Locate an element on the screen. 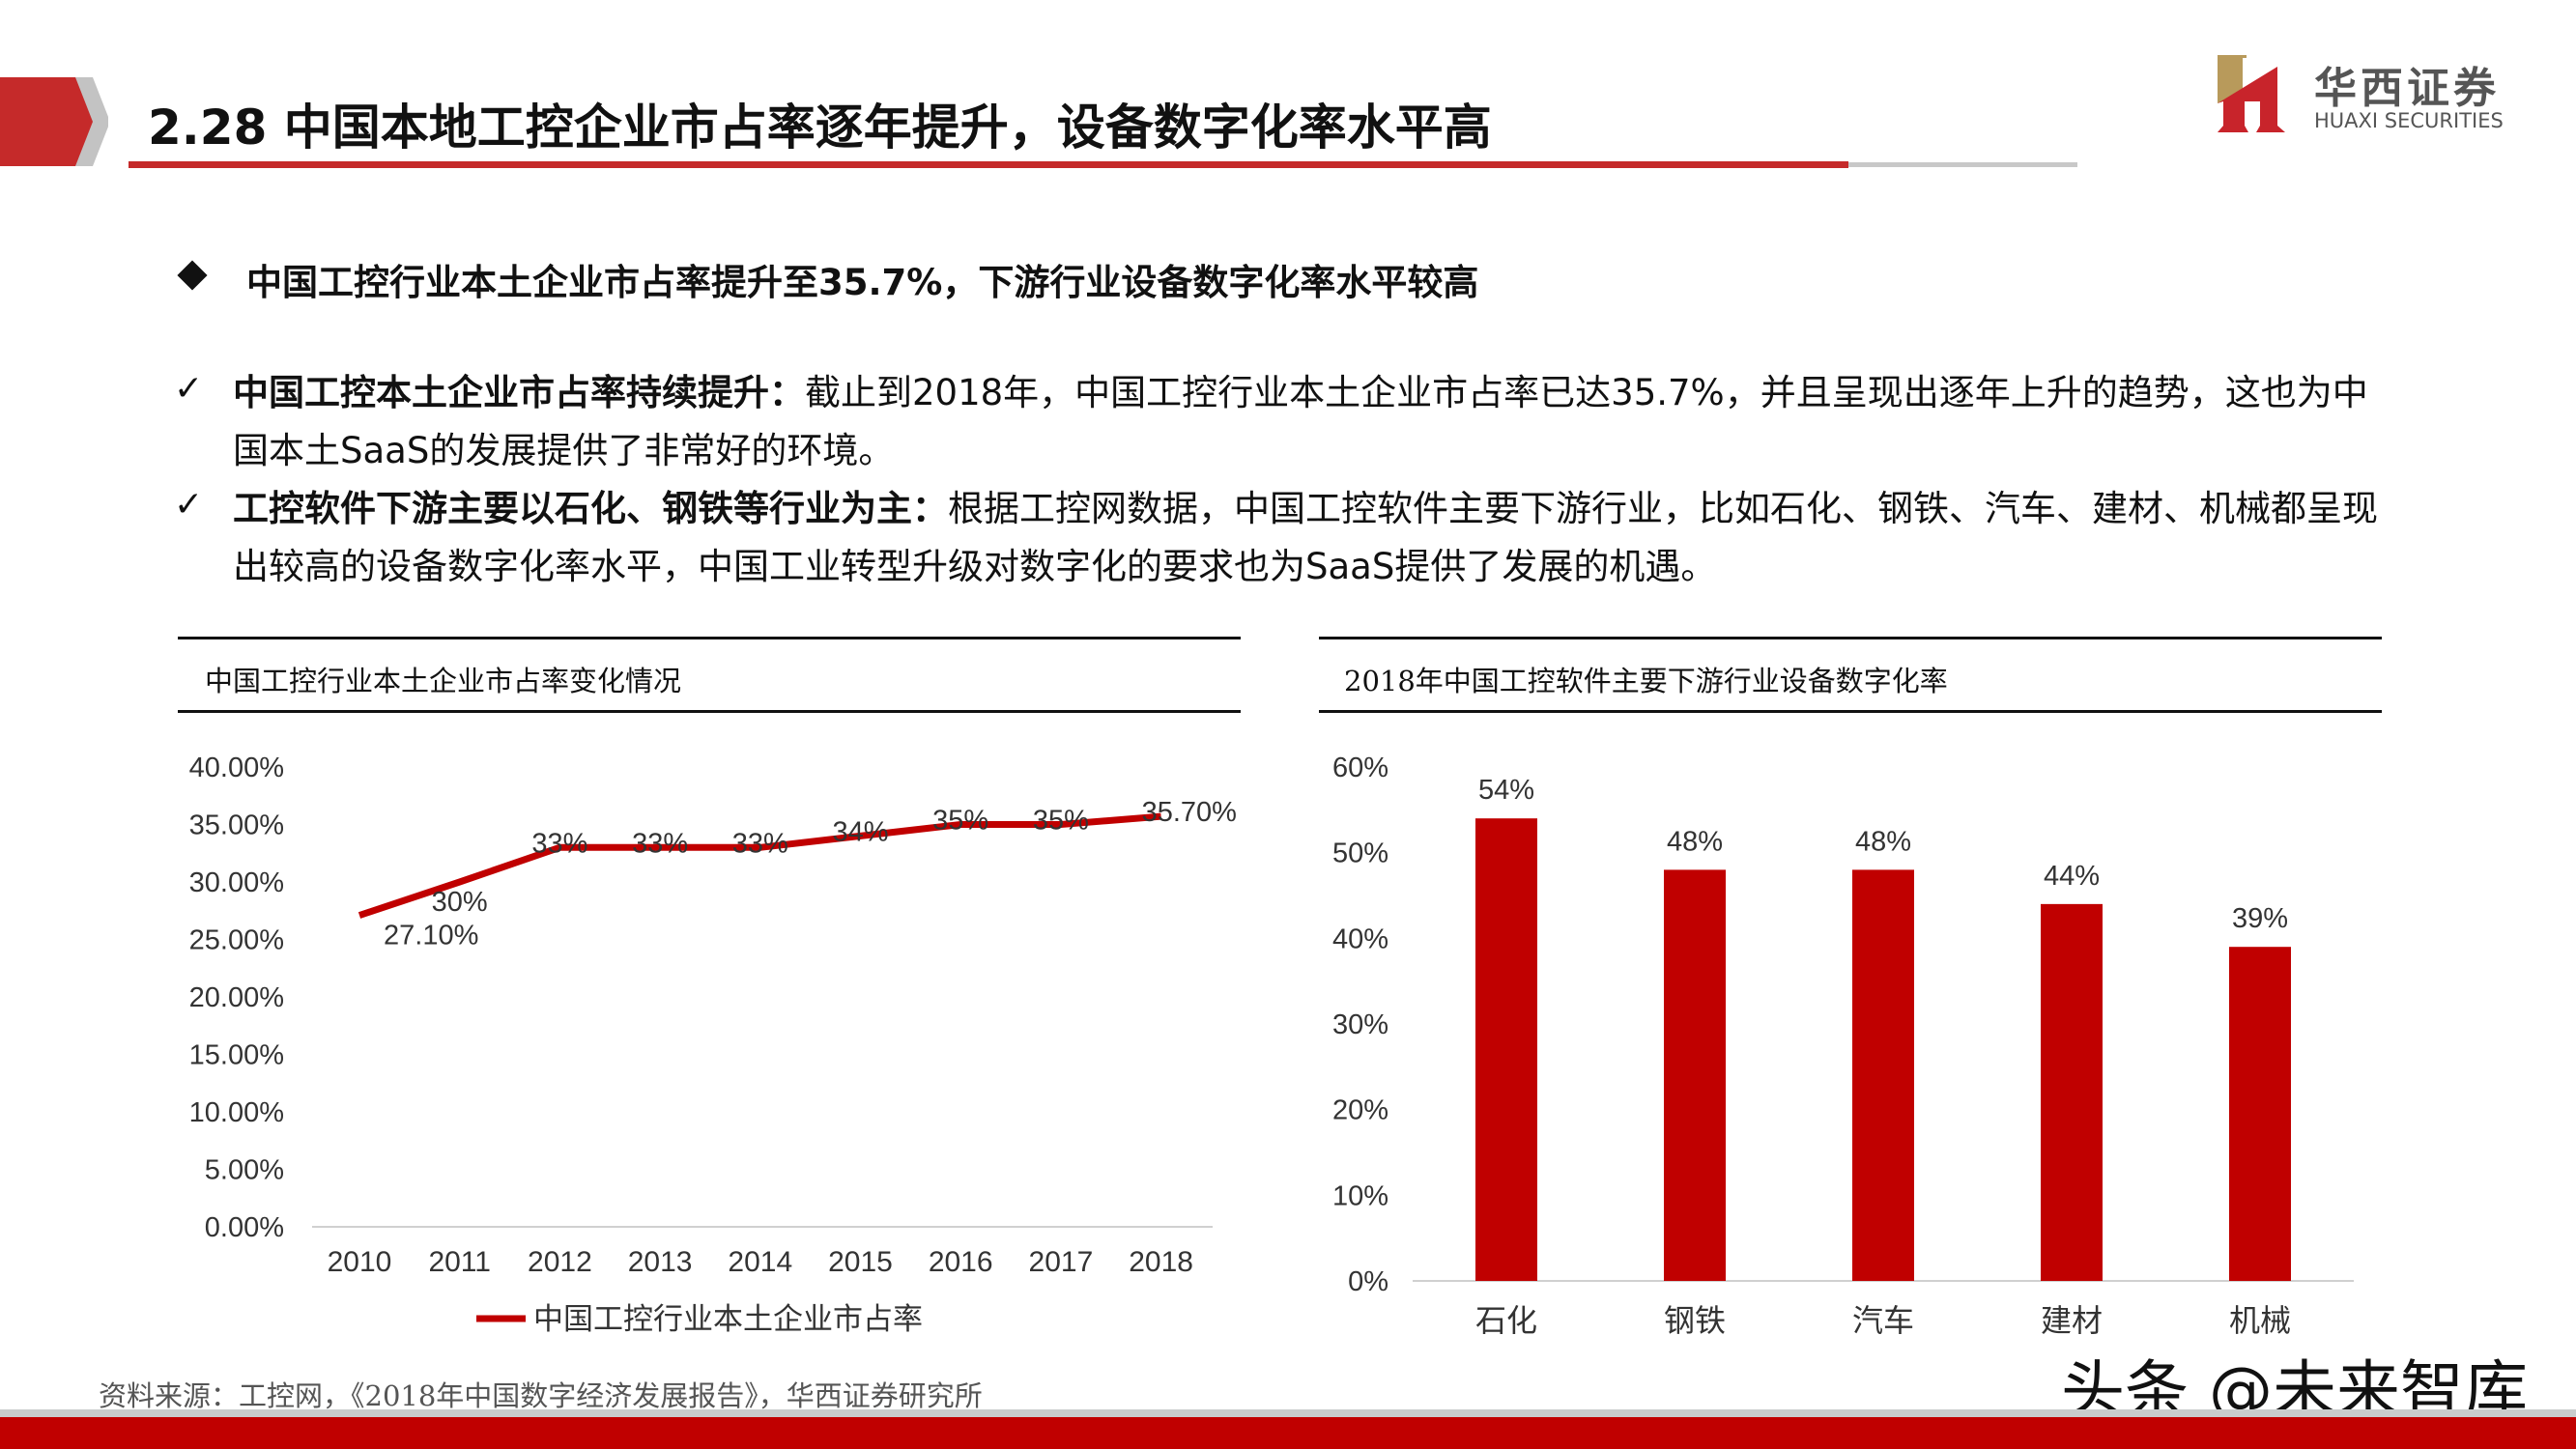  title-underline is located at coordinates (989, 164).